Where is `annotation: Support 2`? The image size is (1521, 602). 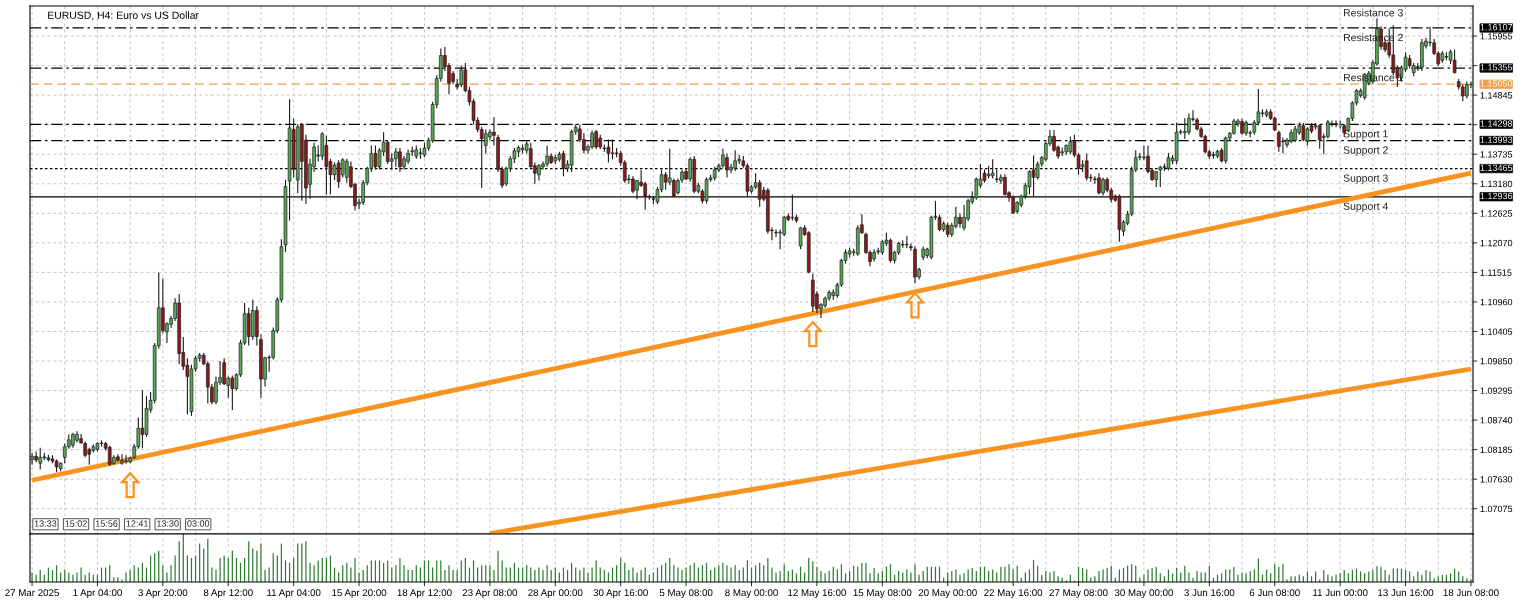
annotation: Support 2 is located at coordinates (1365, 151).